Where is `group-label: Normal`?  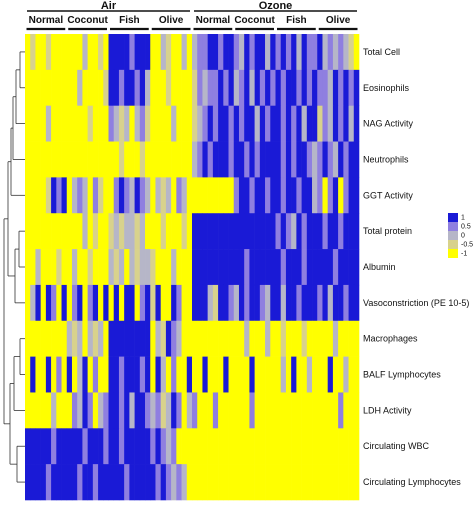 group-label: Normal is located at coordinates (213, 20).